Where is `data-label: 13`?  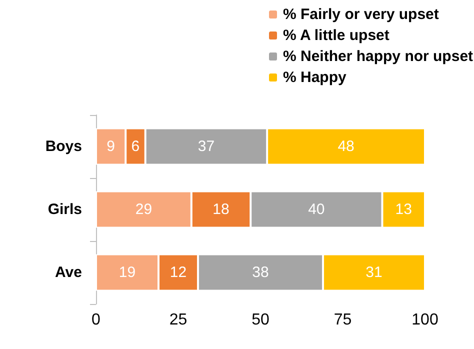
data-label: 13 is located at coordinates (403, 209).